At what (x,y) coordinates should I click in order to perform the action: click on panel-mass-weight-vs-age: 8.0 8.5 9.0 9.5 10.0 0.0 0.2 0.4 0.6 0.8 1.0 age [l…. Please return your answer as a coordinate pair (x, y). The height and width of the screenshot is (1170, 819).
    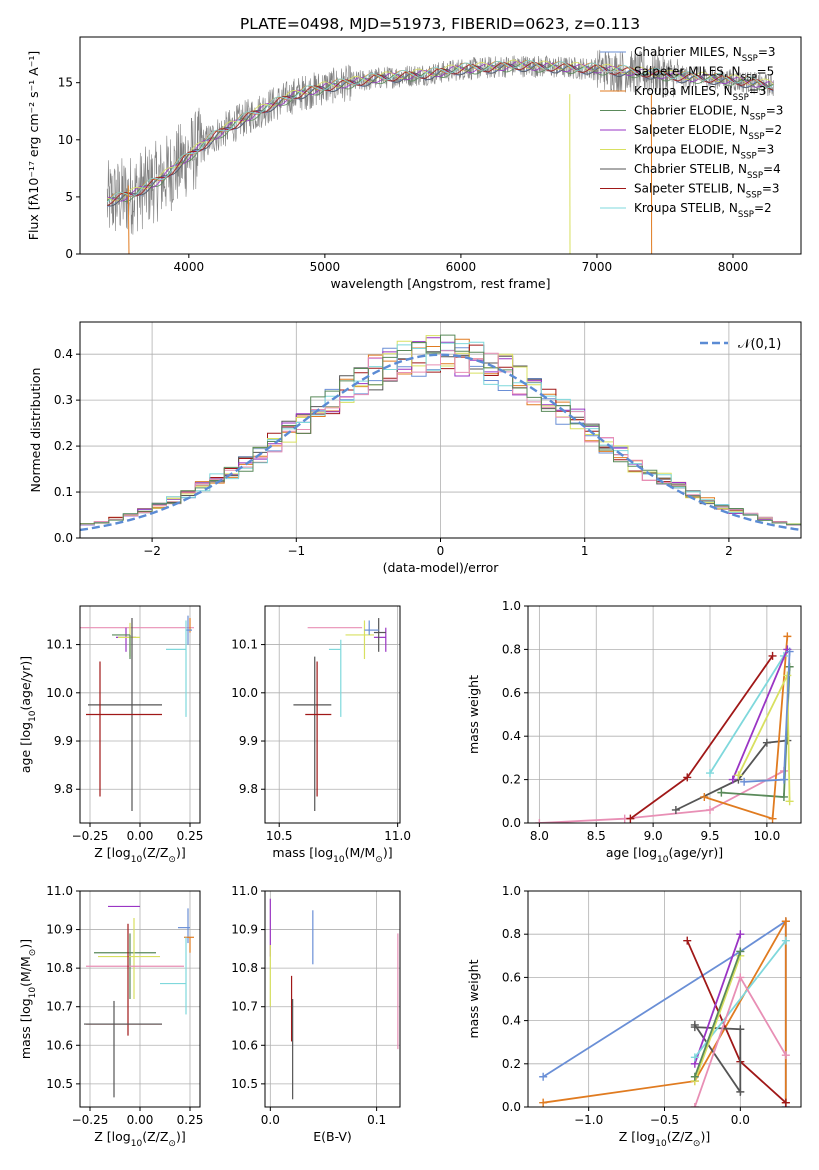
    Looking at the image, I should click on (634, 732).